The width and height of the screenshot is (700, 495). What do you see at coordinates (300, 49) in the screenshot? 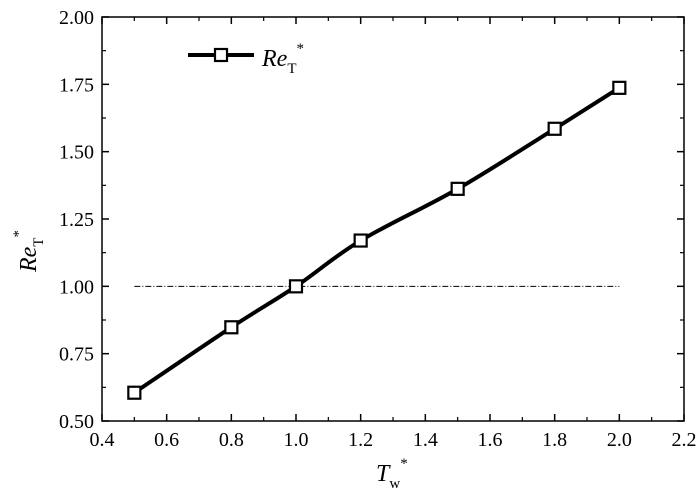
I see `legend-label-sup: *` at bounding box center [300, 49].